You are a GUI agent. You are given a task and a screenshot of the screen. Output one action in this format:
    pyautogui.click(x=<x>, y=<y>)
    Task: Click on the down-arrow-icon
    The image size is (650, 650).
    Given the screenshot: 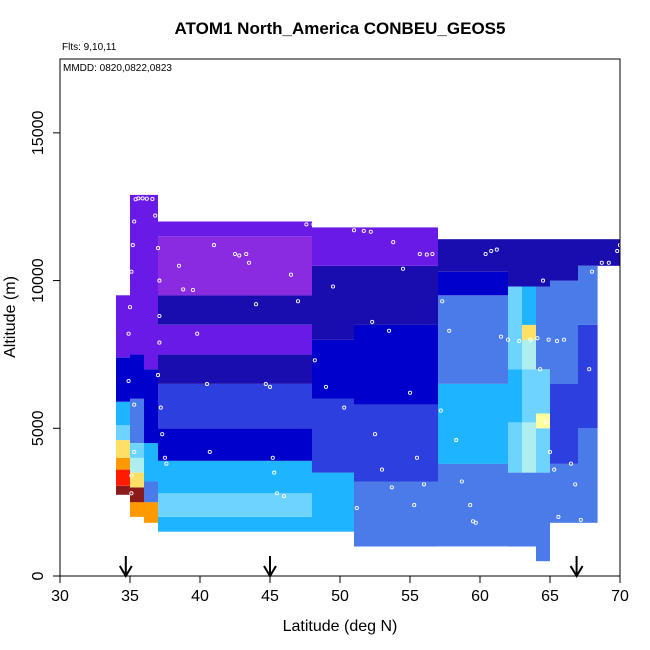 What is the action you would take?
    pyautogui.click(x=576, y=567)
    